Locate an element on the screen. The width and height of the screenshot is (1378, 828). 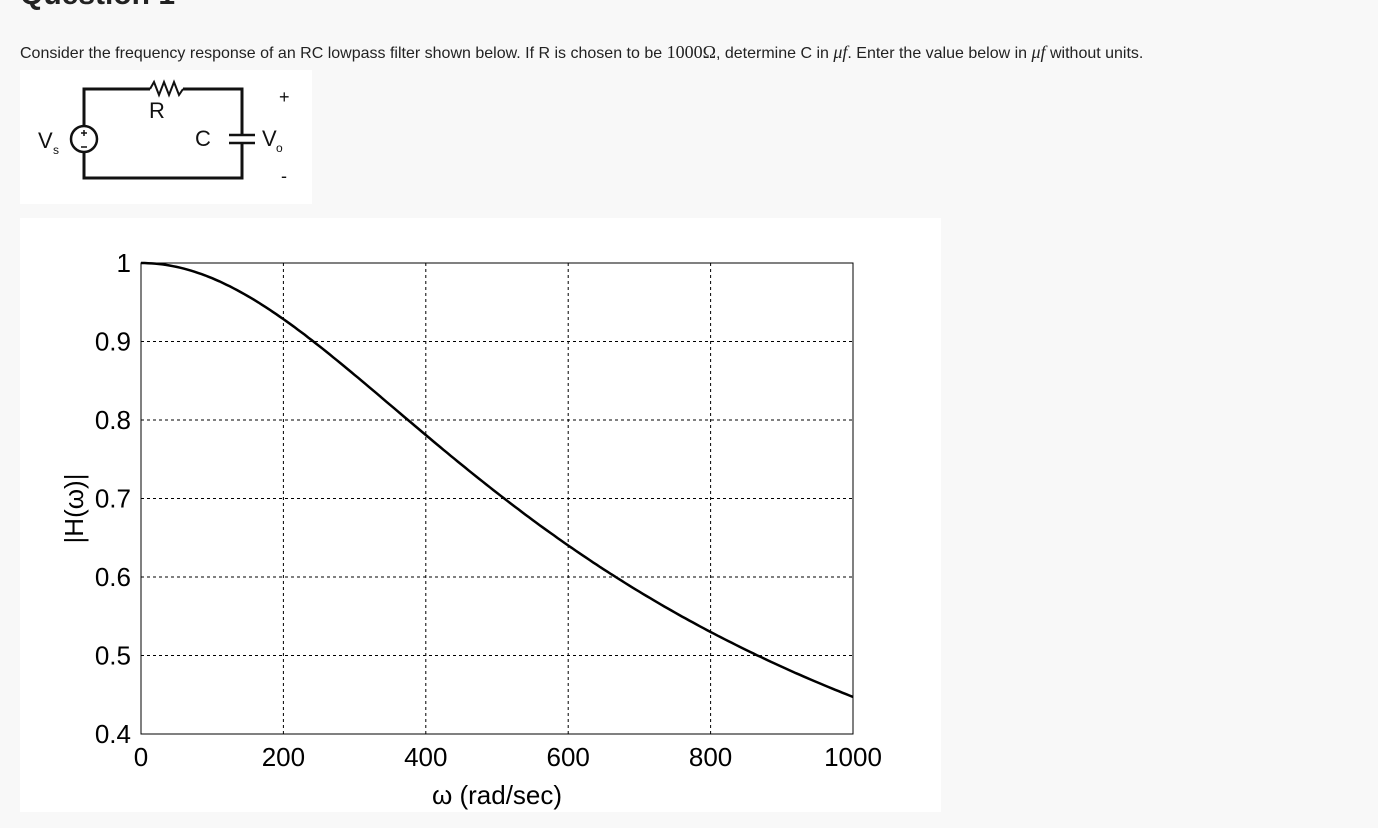
vs-sub: s is located at coordinates (56, 150).